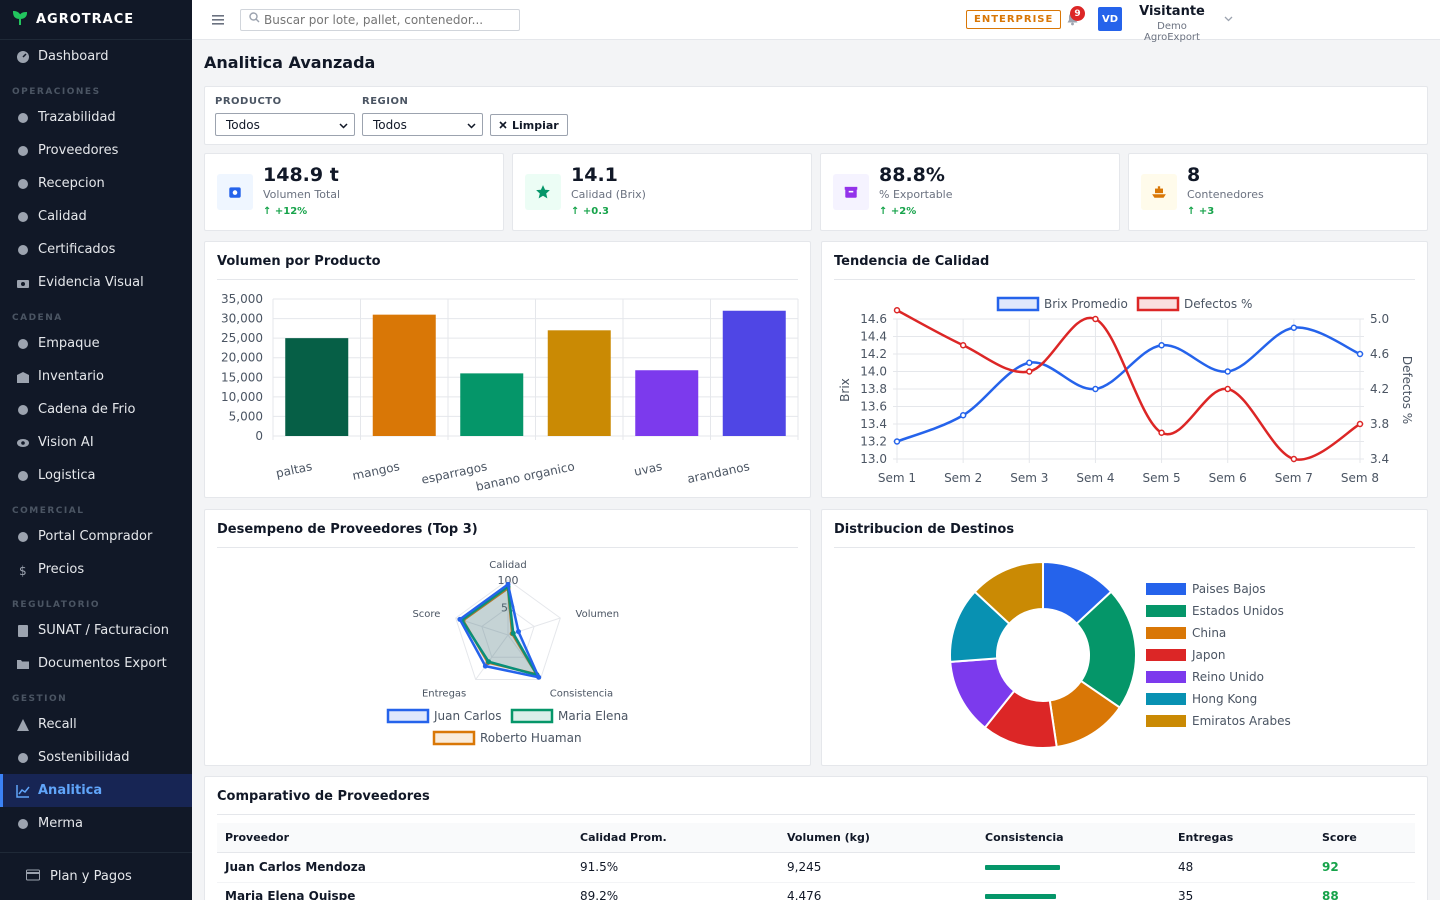  I want to click on sidebar-item-label: SUNAT / Facturacion, so click(103, 630).